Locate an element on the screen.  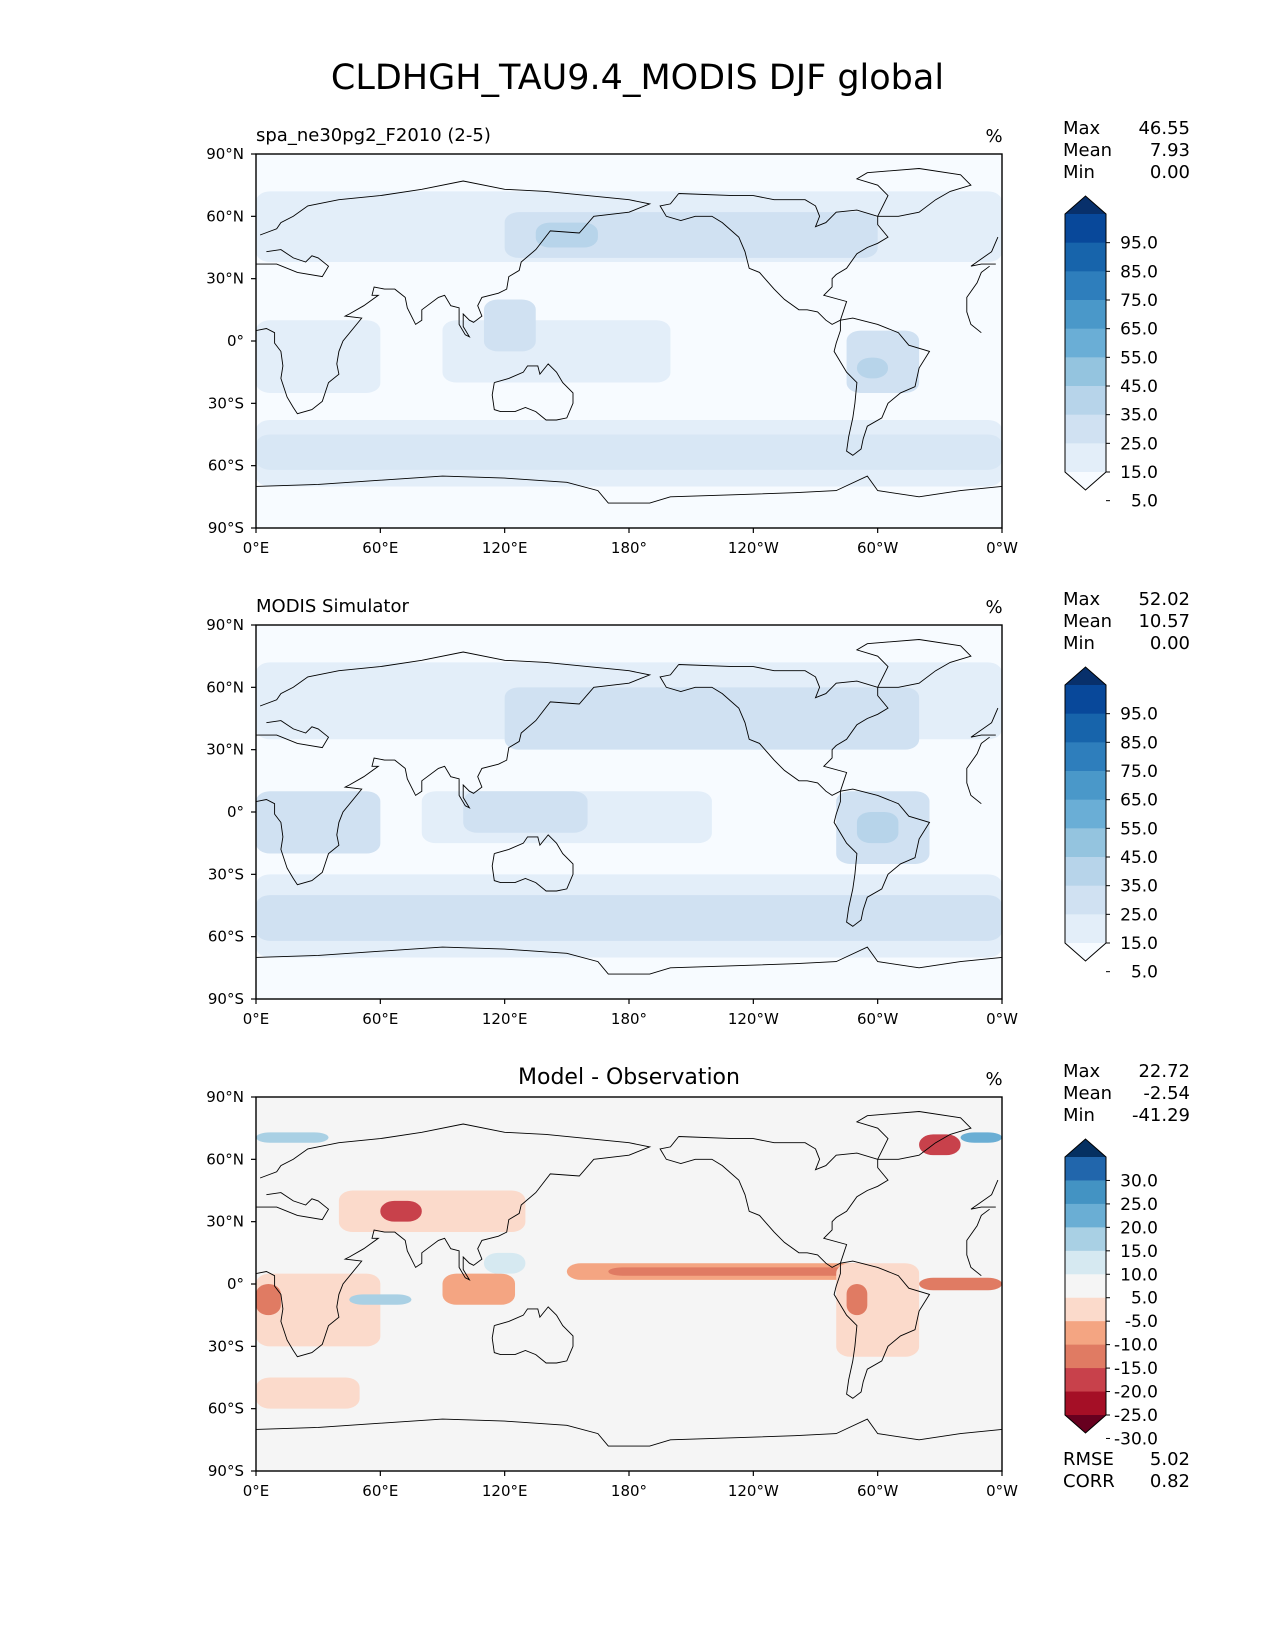
colorbar-tick-label: 95.0 is located at coordinates (1139, 244).